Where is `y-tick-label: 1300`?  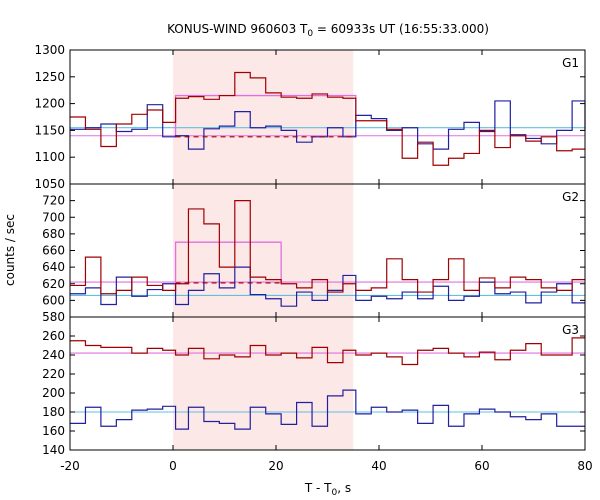 y-tick-label: 1300 is located at coordinates (49, 50).